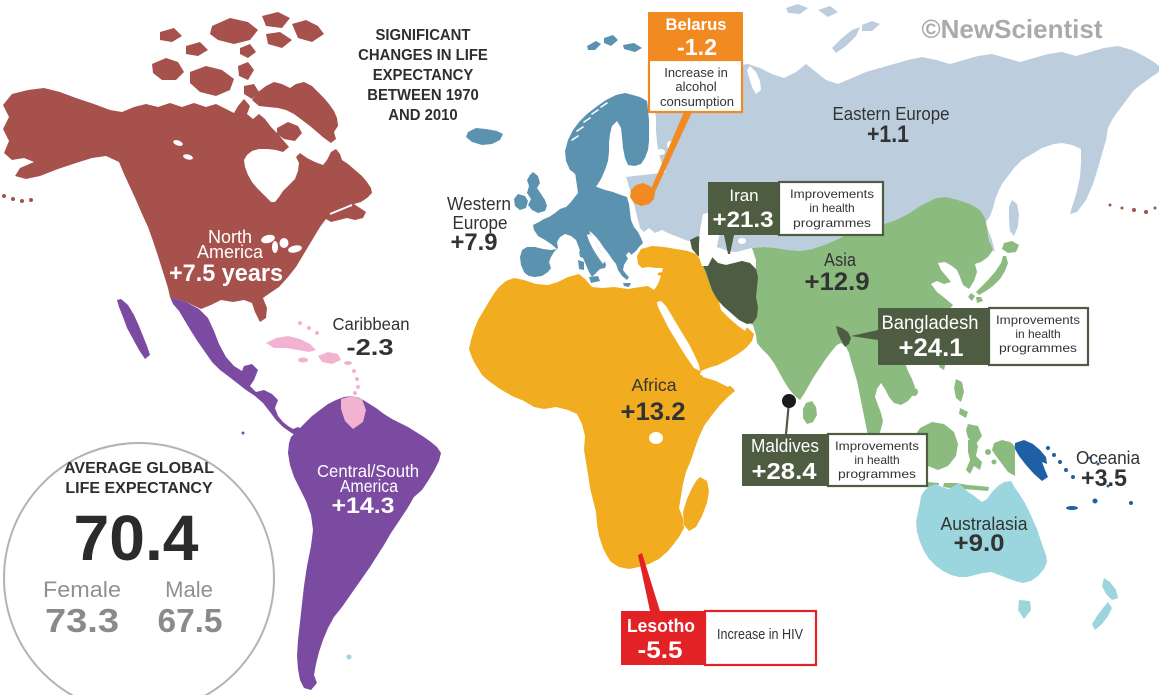 The image size is (1159, 695). What do you see at coordinates (661, 625) in the screenshot?
I see `svg-text: Lesotho` at bounding box center [661, 625].